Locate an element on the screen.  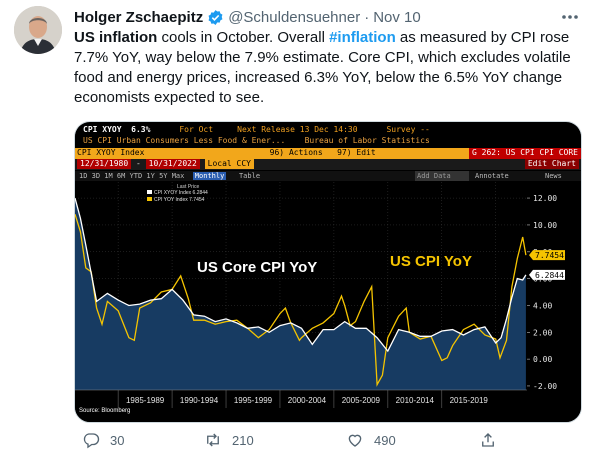
for-label: For Oct is located at coordinates (196, 129).